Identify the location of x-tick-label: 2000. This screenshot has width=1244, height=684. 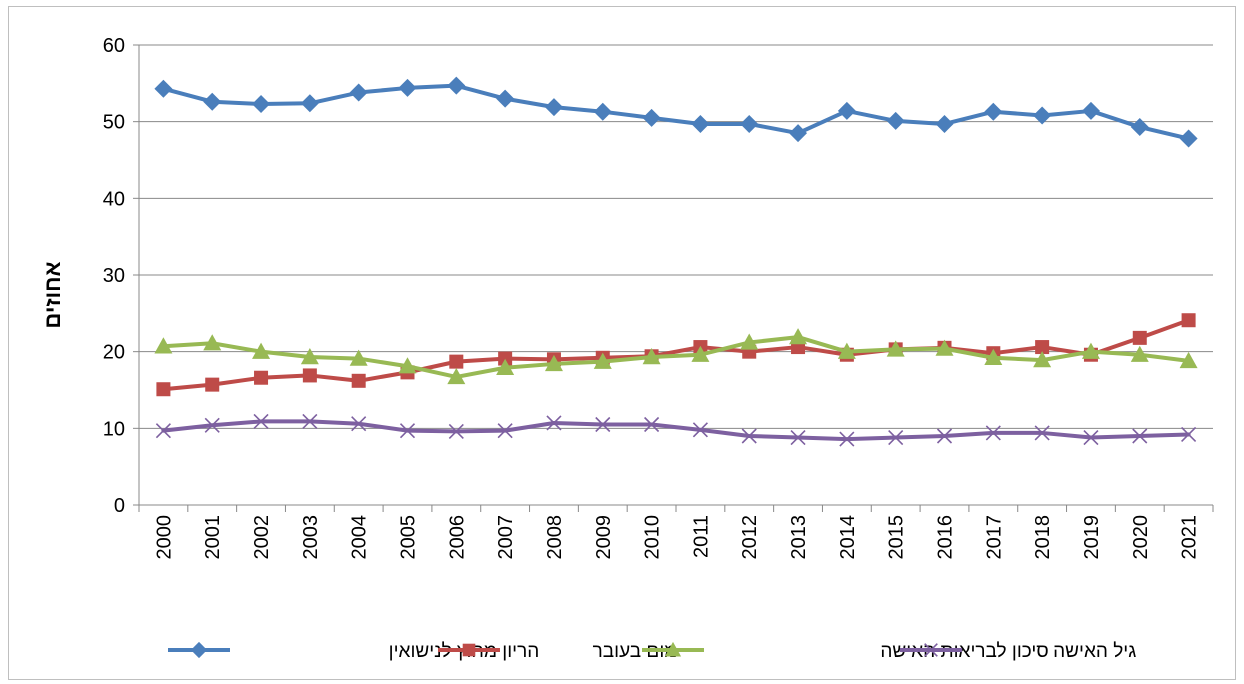
(164, 537).